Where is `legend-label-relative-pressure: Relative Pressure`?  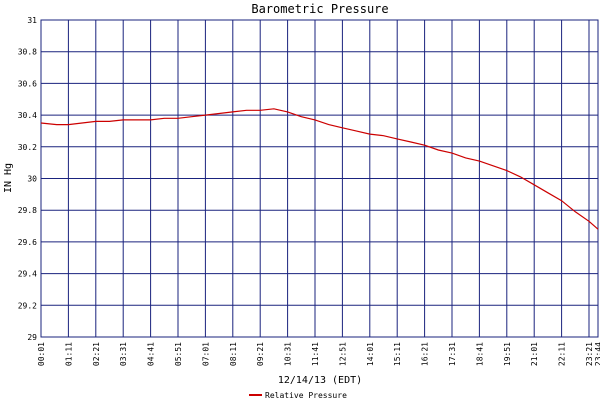 legend-label-relative-pressure: Relative Pressure is located at coordinates (306, 395).